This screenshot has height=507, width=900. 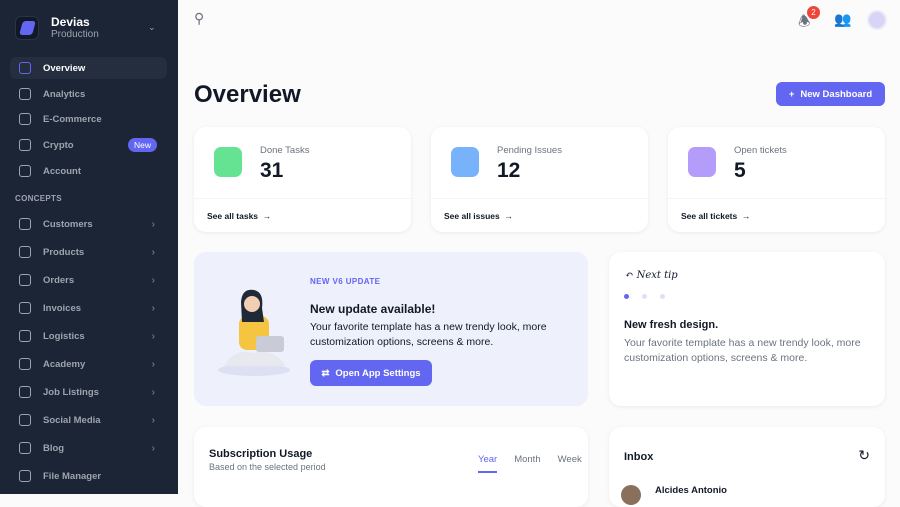 I want to click on new-badge: New, so click(x=142, y=145).